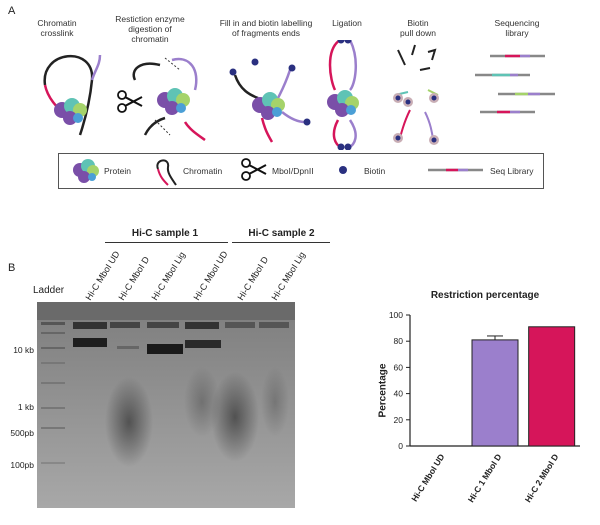  I want to click on panel-b-letter: B, so click(12, 268).